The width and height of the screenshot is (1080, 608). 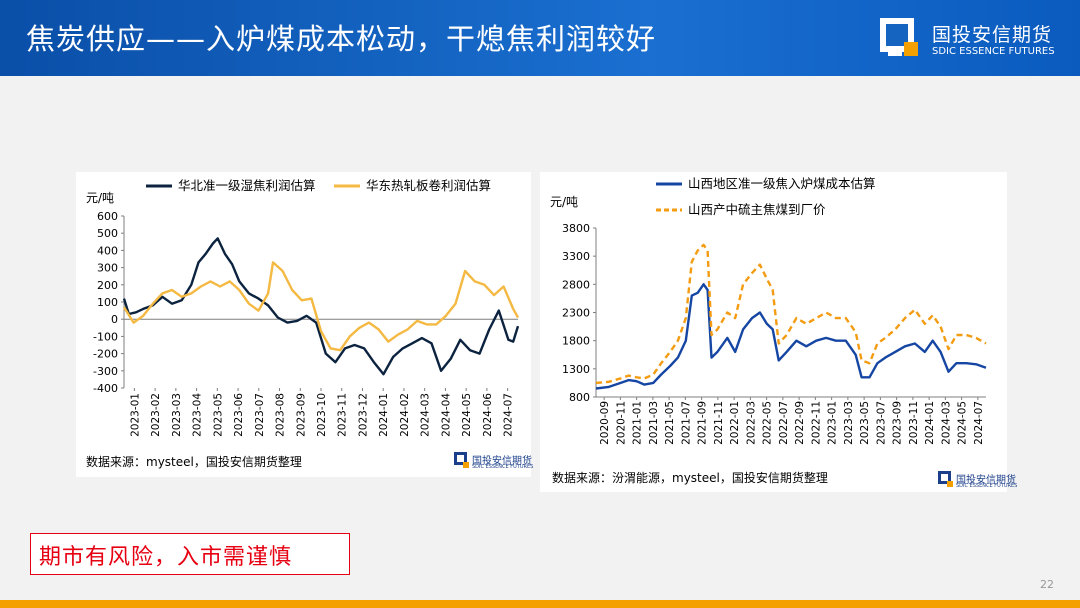 What do you see at coordinates (540, 604) in the screenshot?
I see `footer-bar` at bounding box center [540, 604].